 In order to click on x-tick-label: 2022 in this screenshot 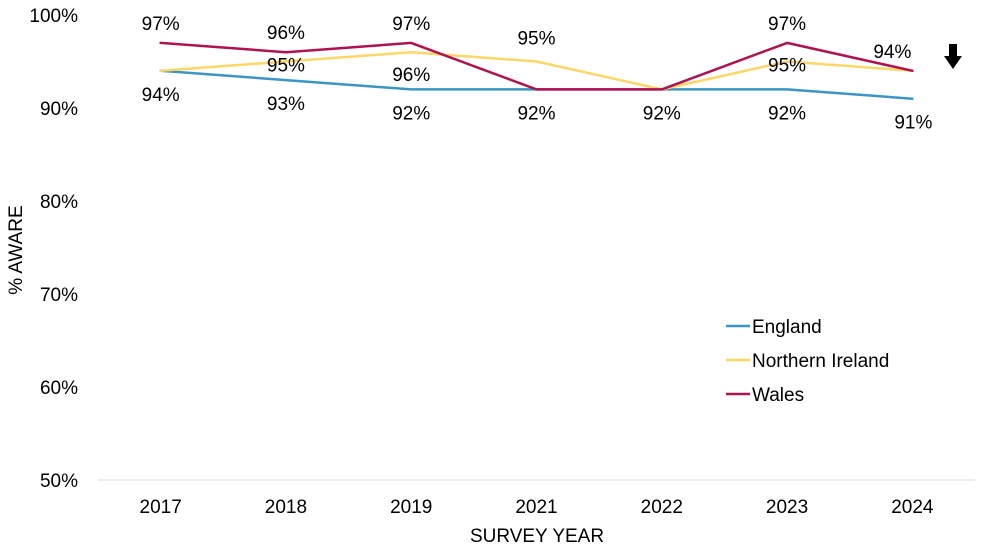, I will do `click(662, 507)`.